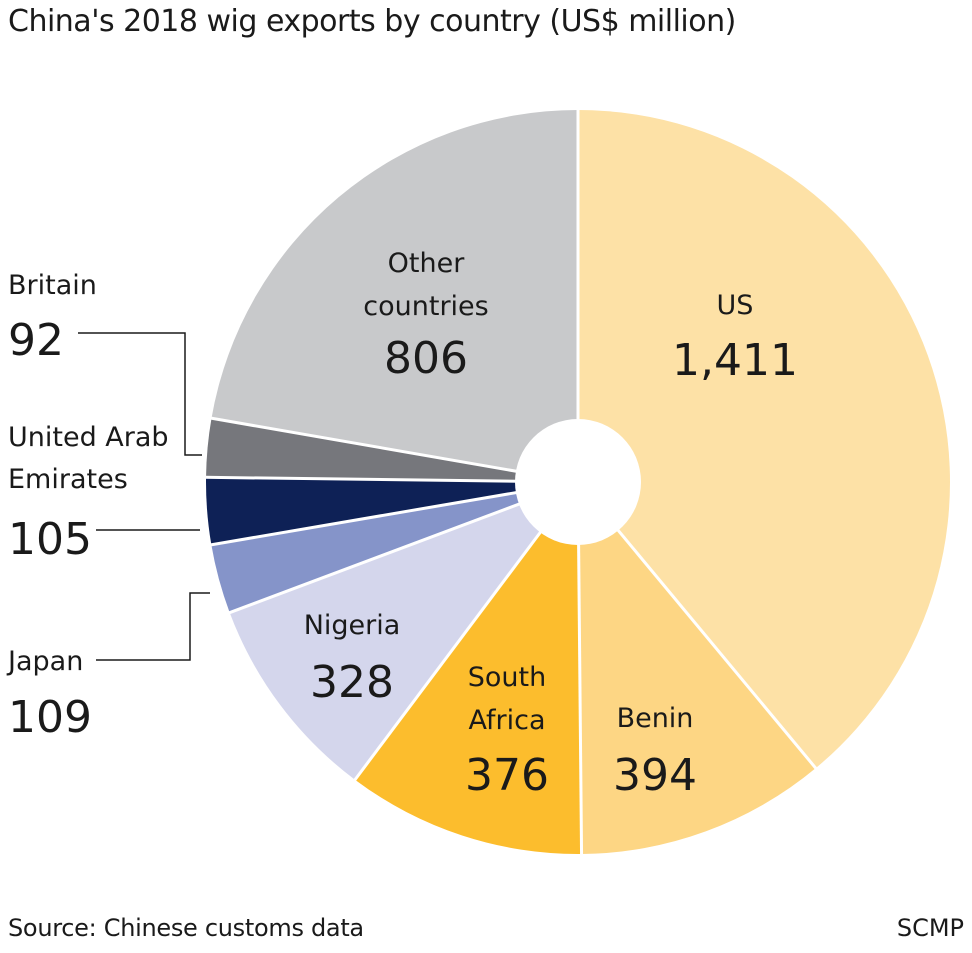 Image resolution: width=972 pixels, height=953 pixels. What do you see at coordinates (186, 928) in the screenshot?
I see `source-note: Source: Chinese customs data` at bounding box center [186, 928].